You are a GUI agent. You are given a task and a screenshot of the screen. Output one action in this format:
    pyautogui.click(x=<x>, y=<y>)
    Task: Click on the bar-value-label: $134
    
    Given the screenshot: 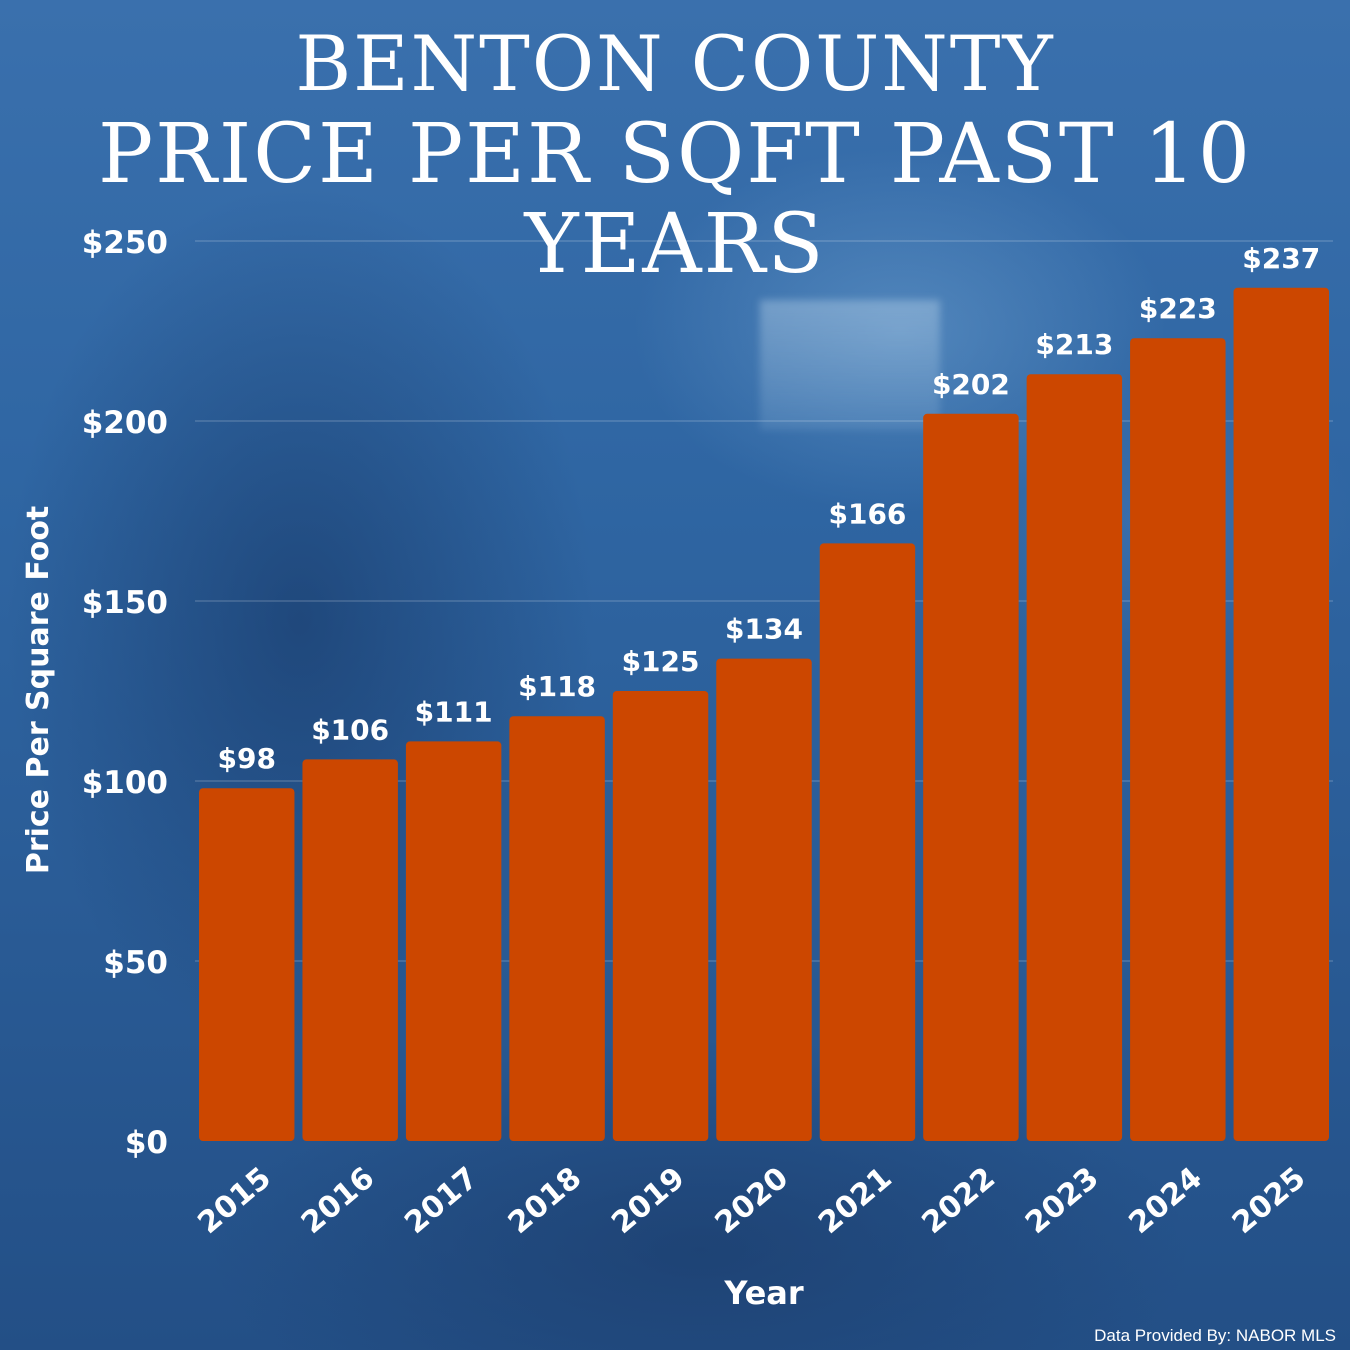 What is the action you would take?
    pyautogui.click(x=764, y=629)
    